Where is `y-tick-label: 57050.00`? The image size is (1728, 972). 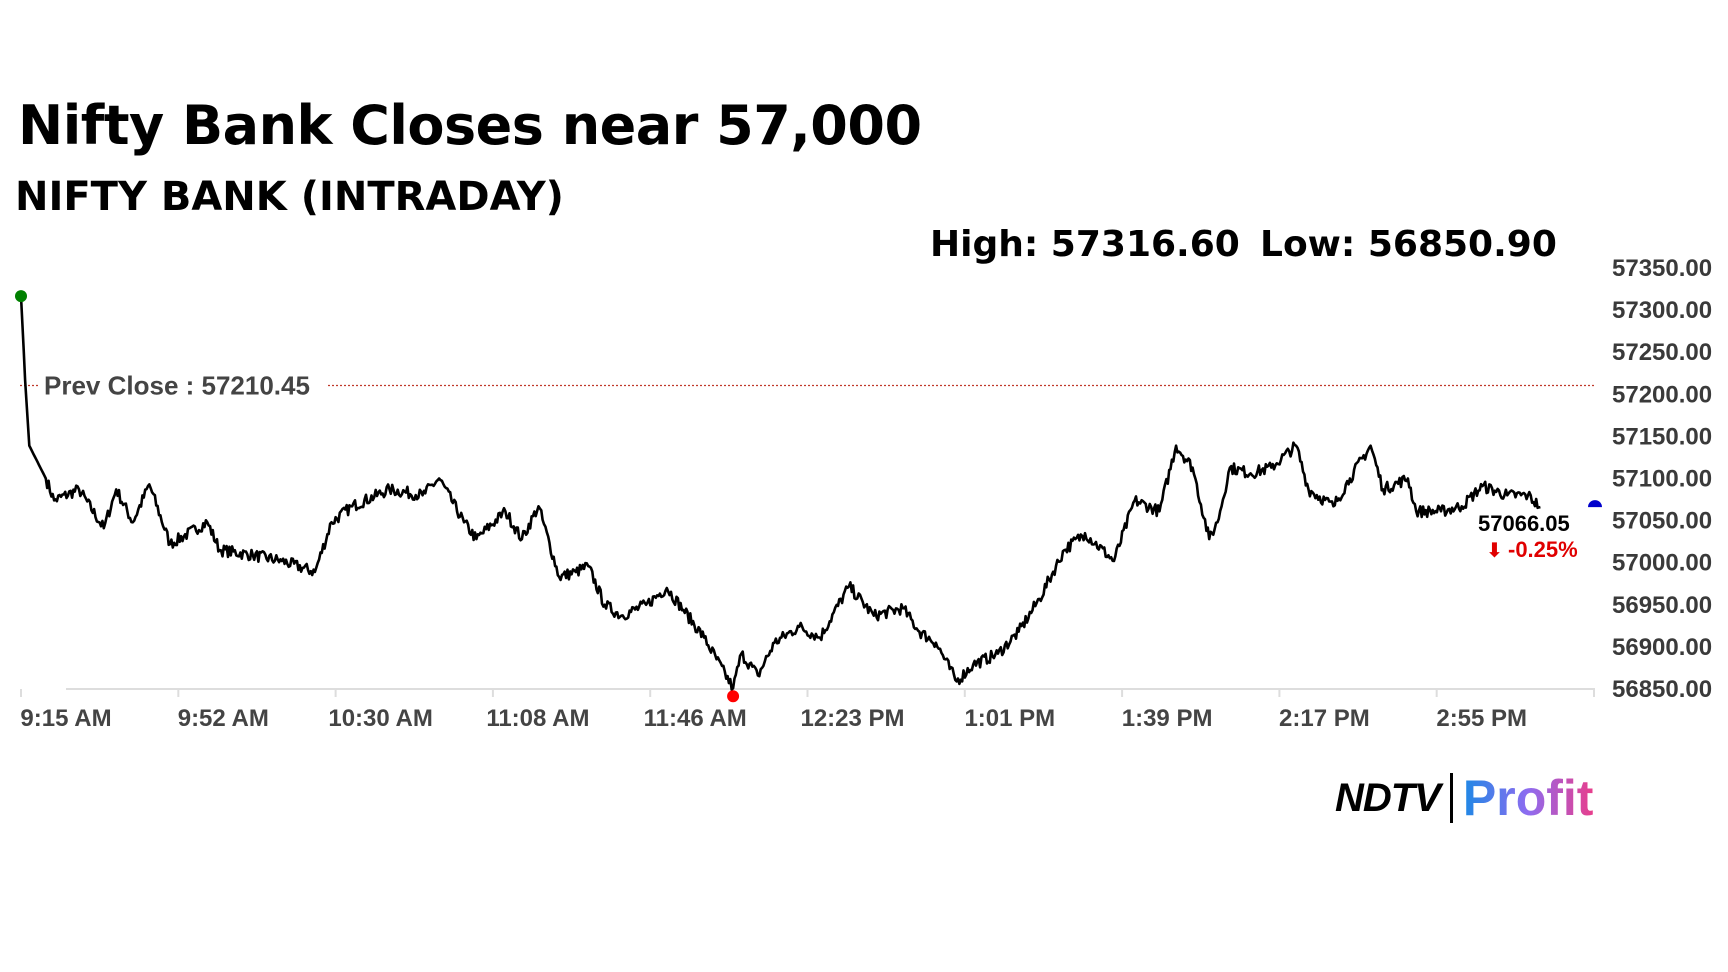
y-tick-label: 57050.00 is located at coordinates (1662, 521).